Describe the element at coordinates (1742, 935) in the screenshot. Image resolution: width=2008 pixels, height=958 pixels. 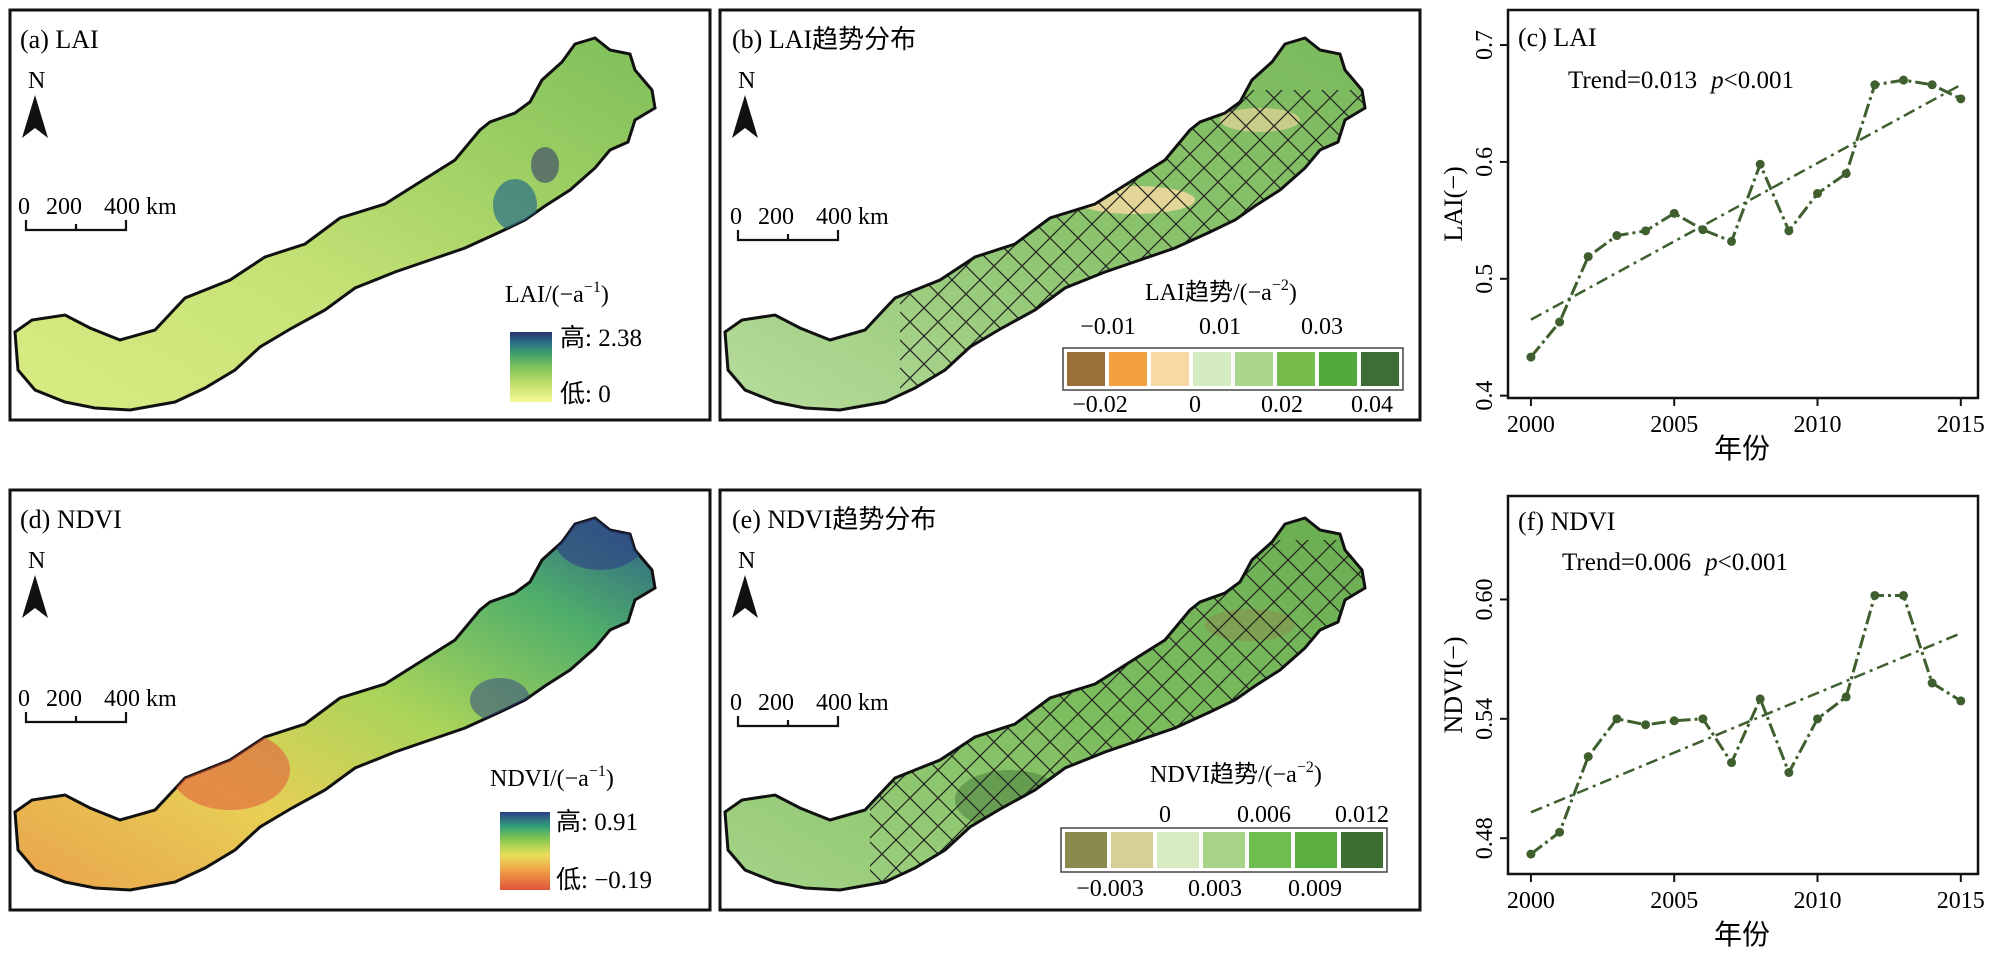
I see `panel-f-x-label: 年份` at that location.